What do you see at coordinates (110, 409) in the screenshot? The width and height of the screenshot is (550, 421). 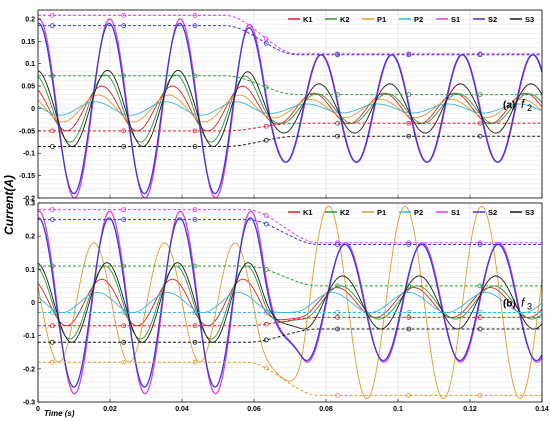 I see `x-tick-label: 0.02` at bounding box center [110, 409].